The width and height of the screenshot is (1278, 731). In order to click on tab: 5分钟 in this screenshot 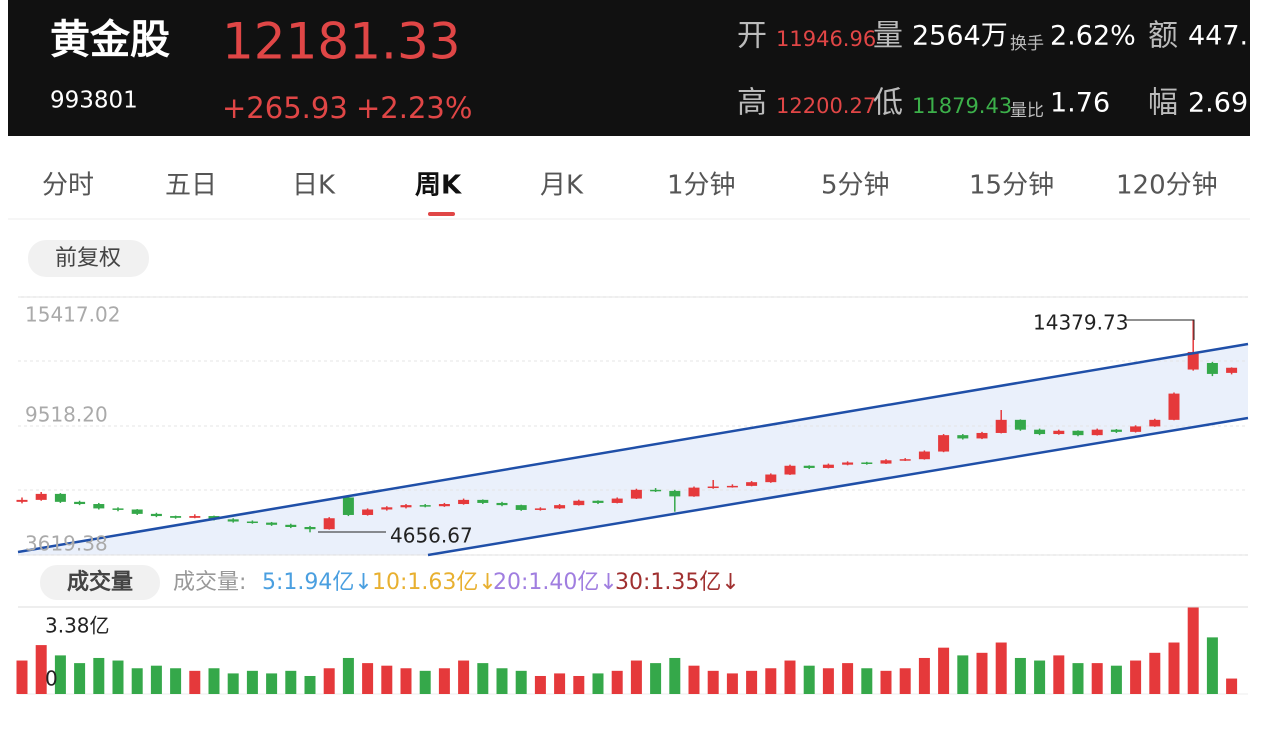, I will do `click(855, 186)`.